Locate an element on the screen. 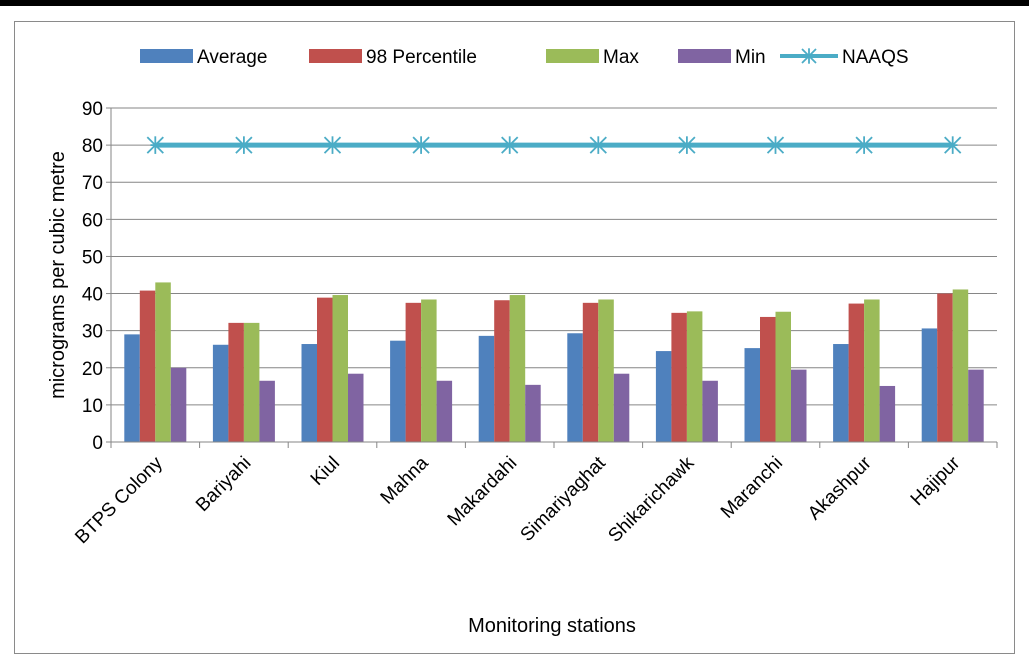  x-tick-label: Mahna is located at coordinates (405, 480).